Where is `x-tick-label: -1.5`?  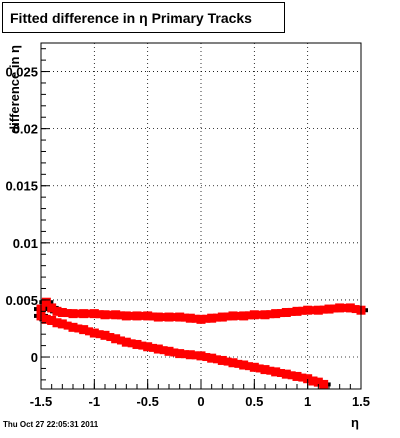
x-tick-label: -1.5 is located at coordinates (41, 401).